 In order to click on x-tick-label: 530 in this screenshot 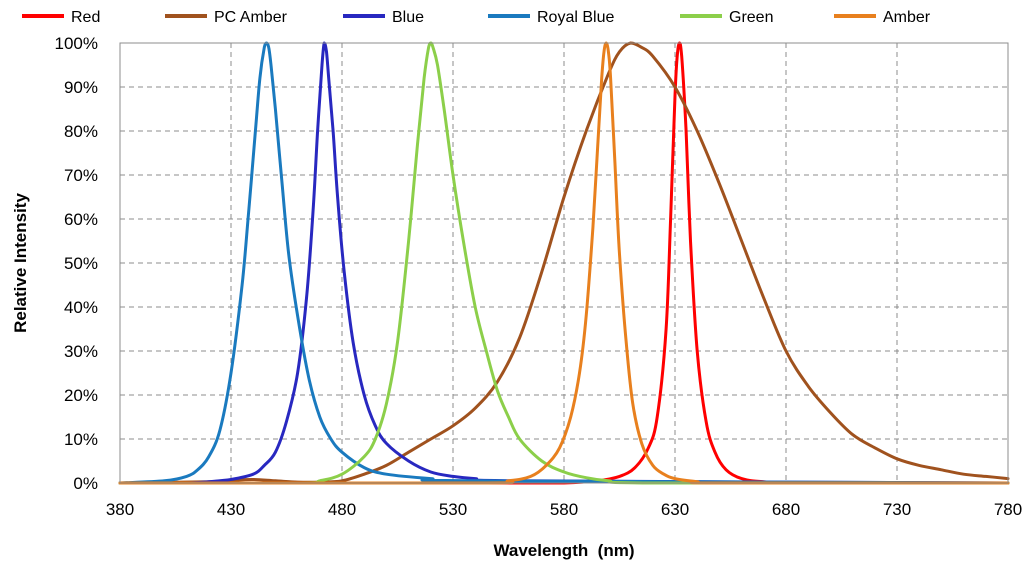, I will do `click(453, 509)`.